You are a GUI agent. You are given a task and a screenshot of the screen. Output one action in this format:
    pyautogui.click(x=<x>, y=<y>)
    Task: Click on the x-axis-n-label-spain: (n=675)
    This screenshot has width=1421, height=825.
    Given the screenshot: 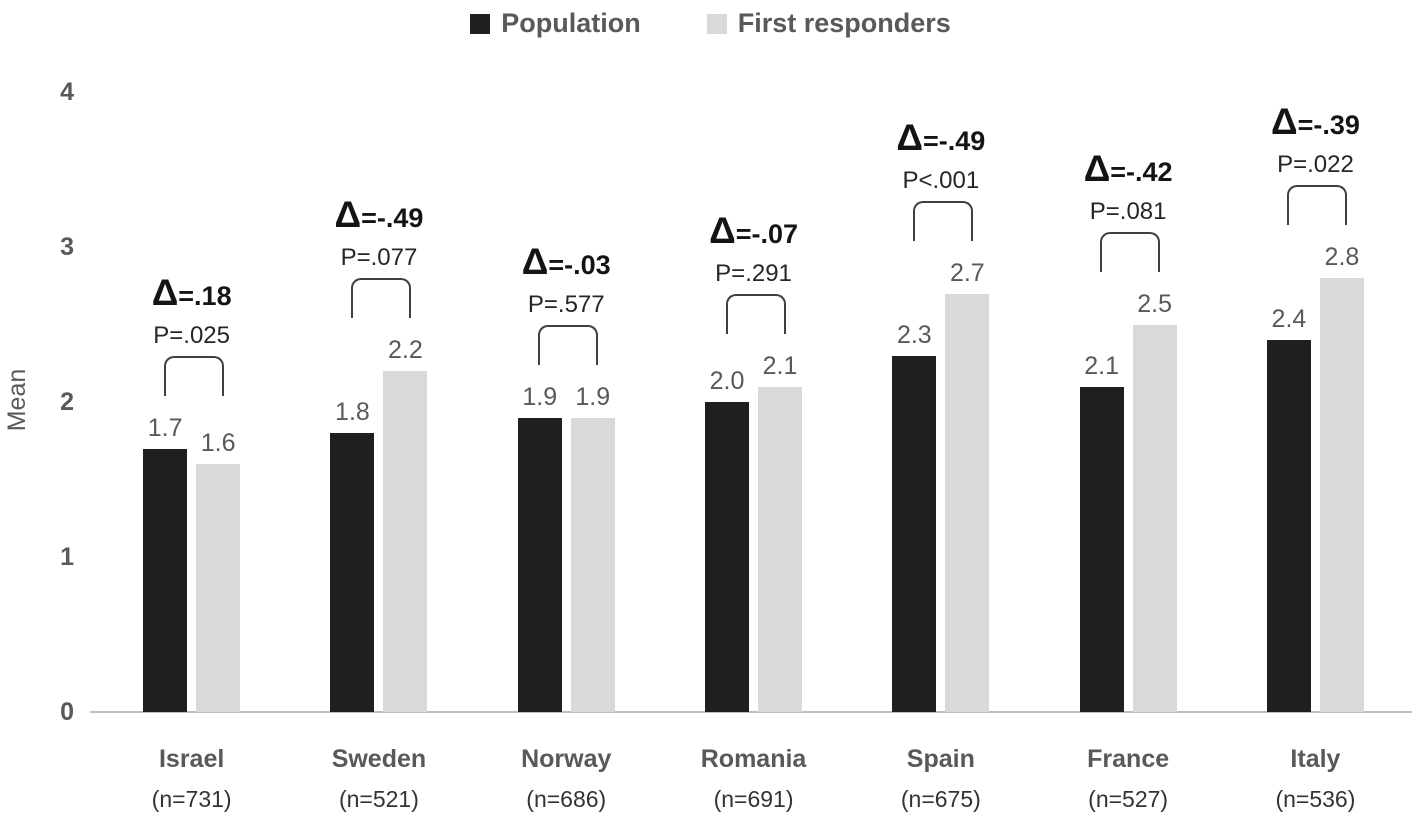 What is the action you would take?
    pyautogui.click(x=940, y=799)
    